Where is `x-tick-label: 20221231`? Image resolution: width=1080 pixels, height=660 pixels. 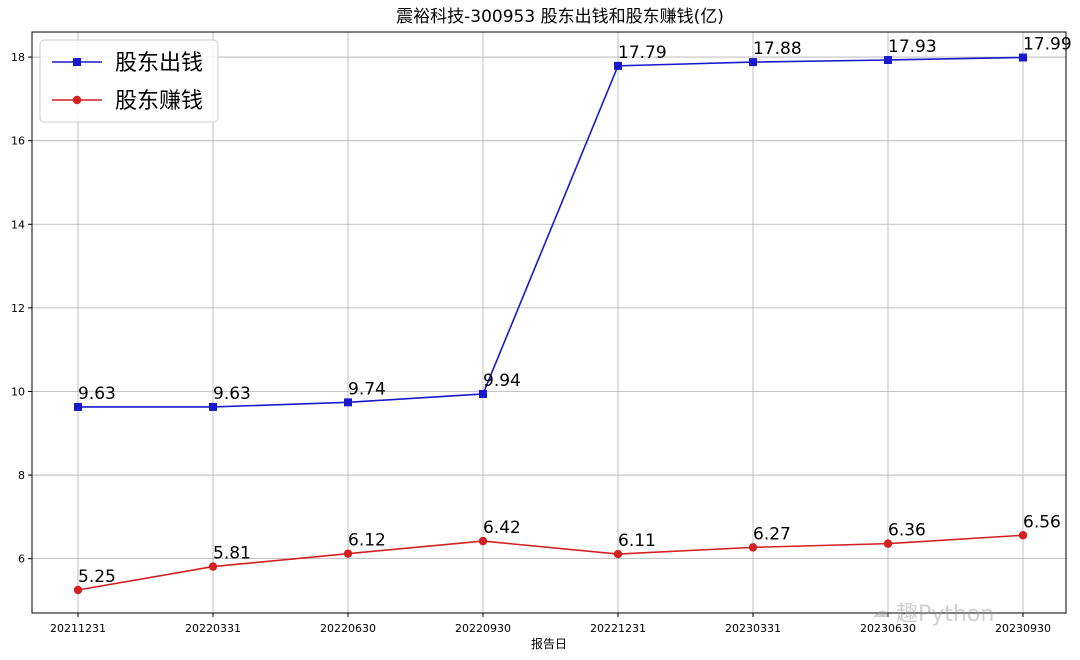 x-tick-label: 20221231 is located at coordinates (618, 628).